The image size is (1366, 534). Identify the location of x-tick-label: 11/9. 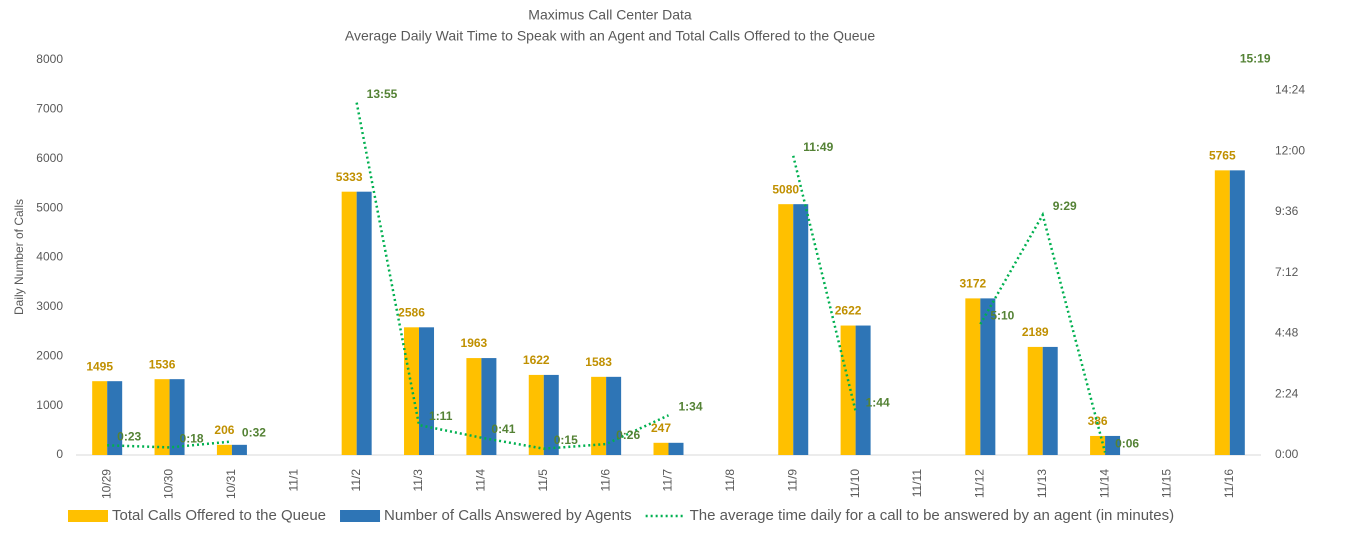
(792, 480).